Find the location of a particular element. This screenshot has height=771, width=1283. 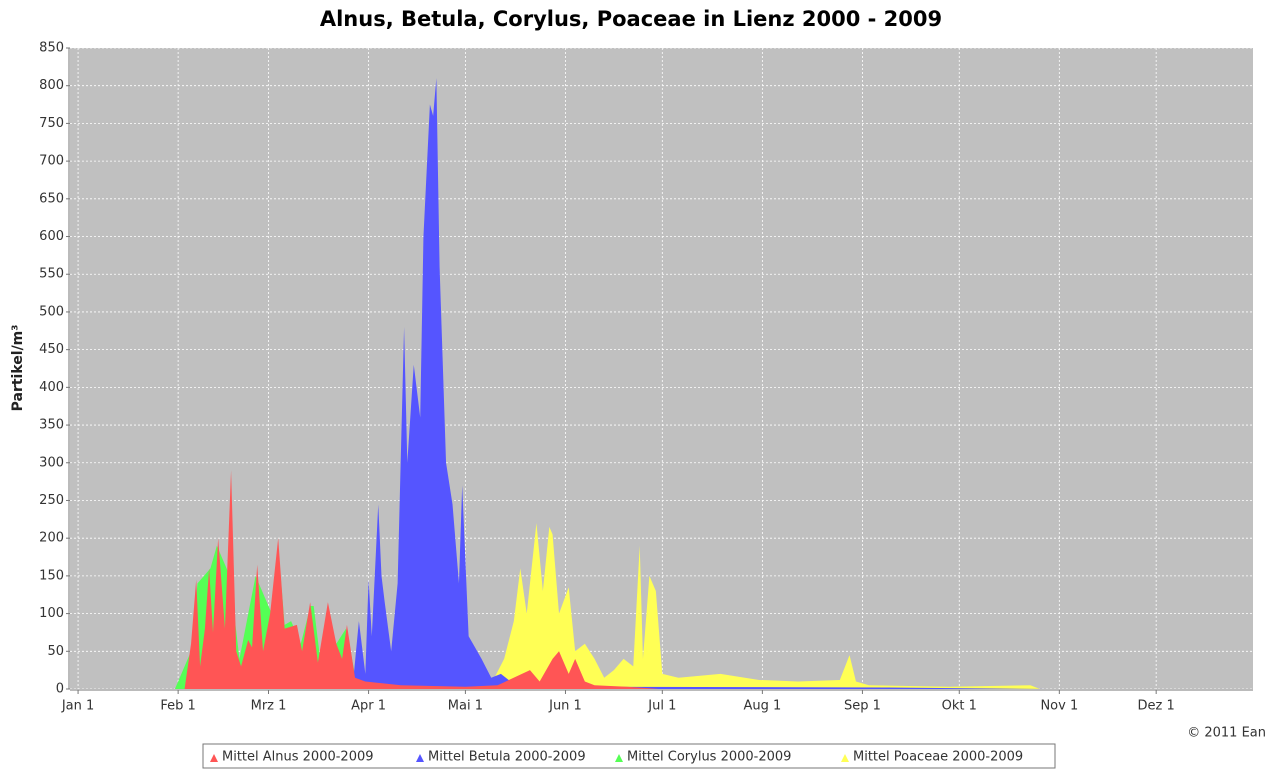

x-tick-label: Dez 1 is located at coordinates (1156, 706).